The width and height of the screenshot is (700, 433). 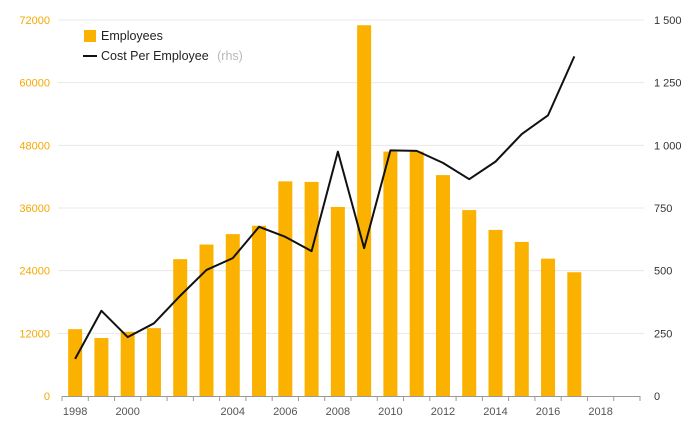 What do you see at coordinates (132, 36) in the screenshot?
I see `legend-label-employees: Employees` at bounding box center [132, 36].